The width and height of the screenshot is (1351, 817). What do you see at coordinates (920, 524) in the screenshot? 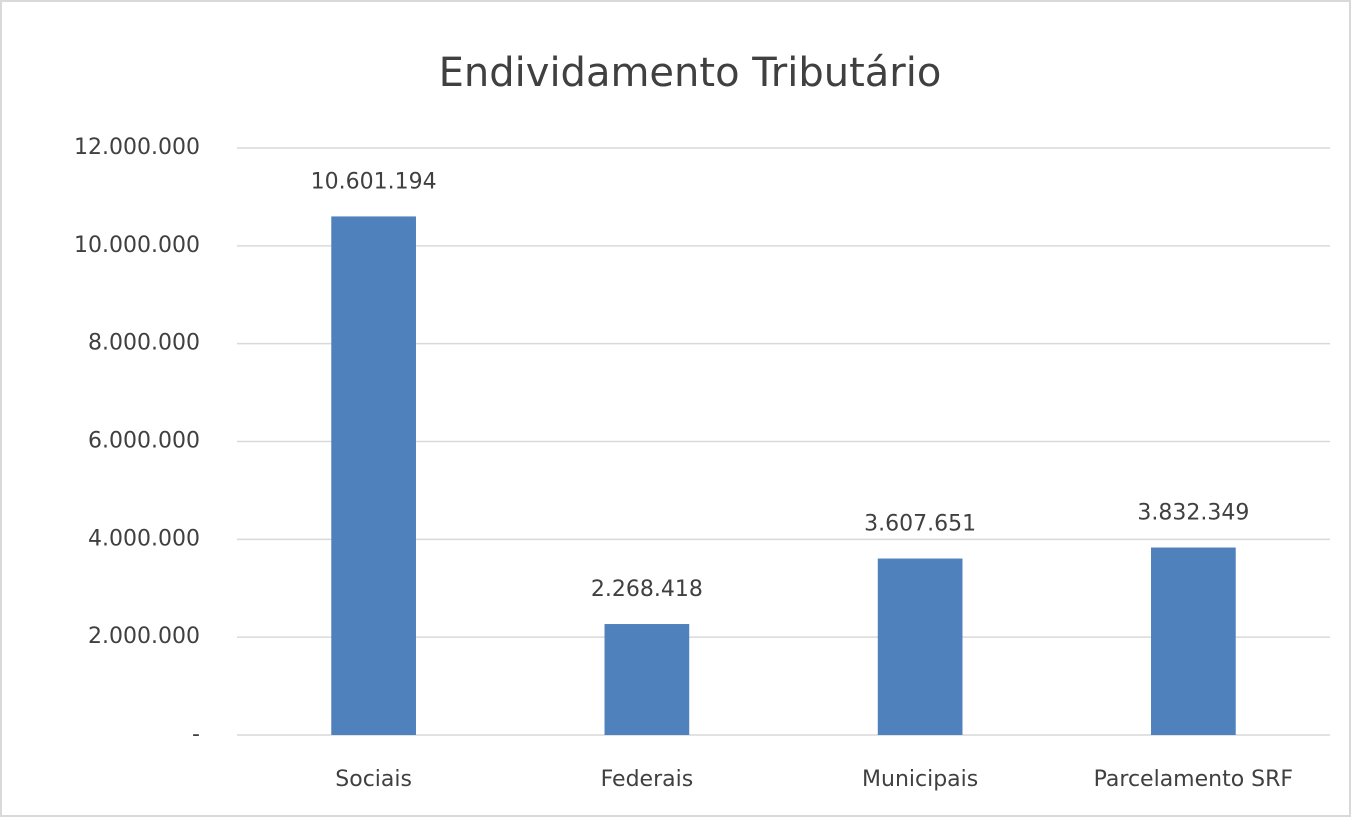
I see `value-label: 3.607.651` at bounding box center [920, 524].